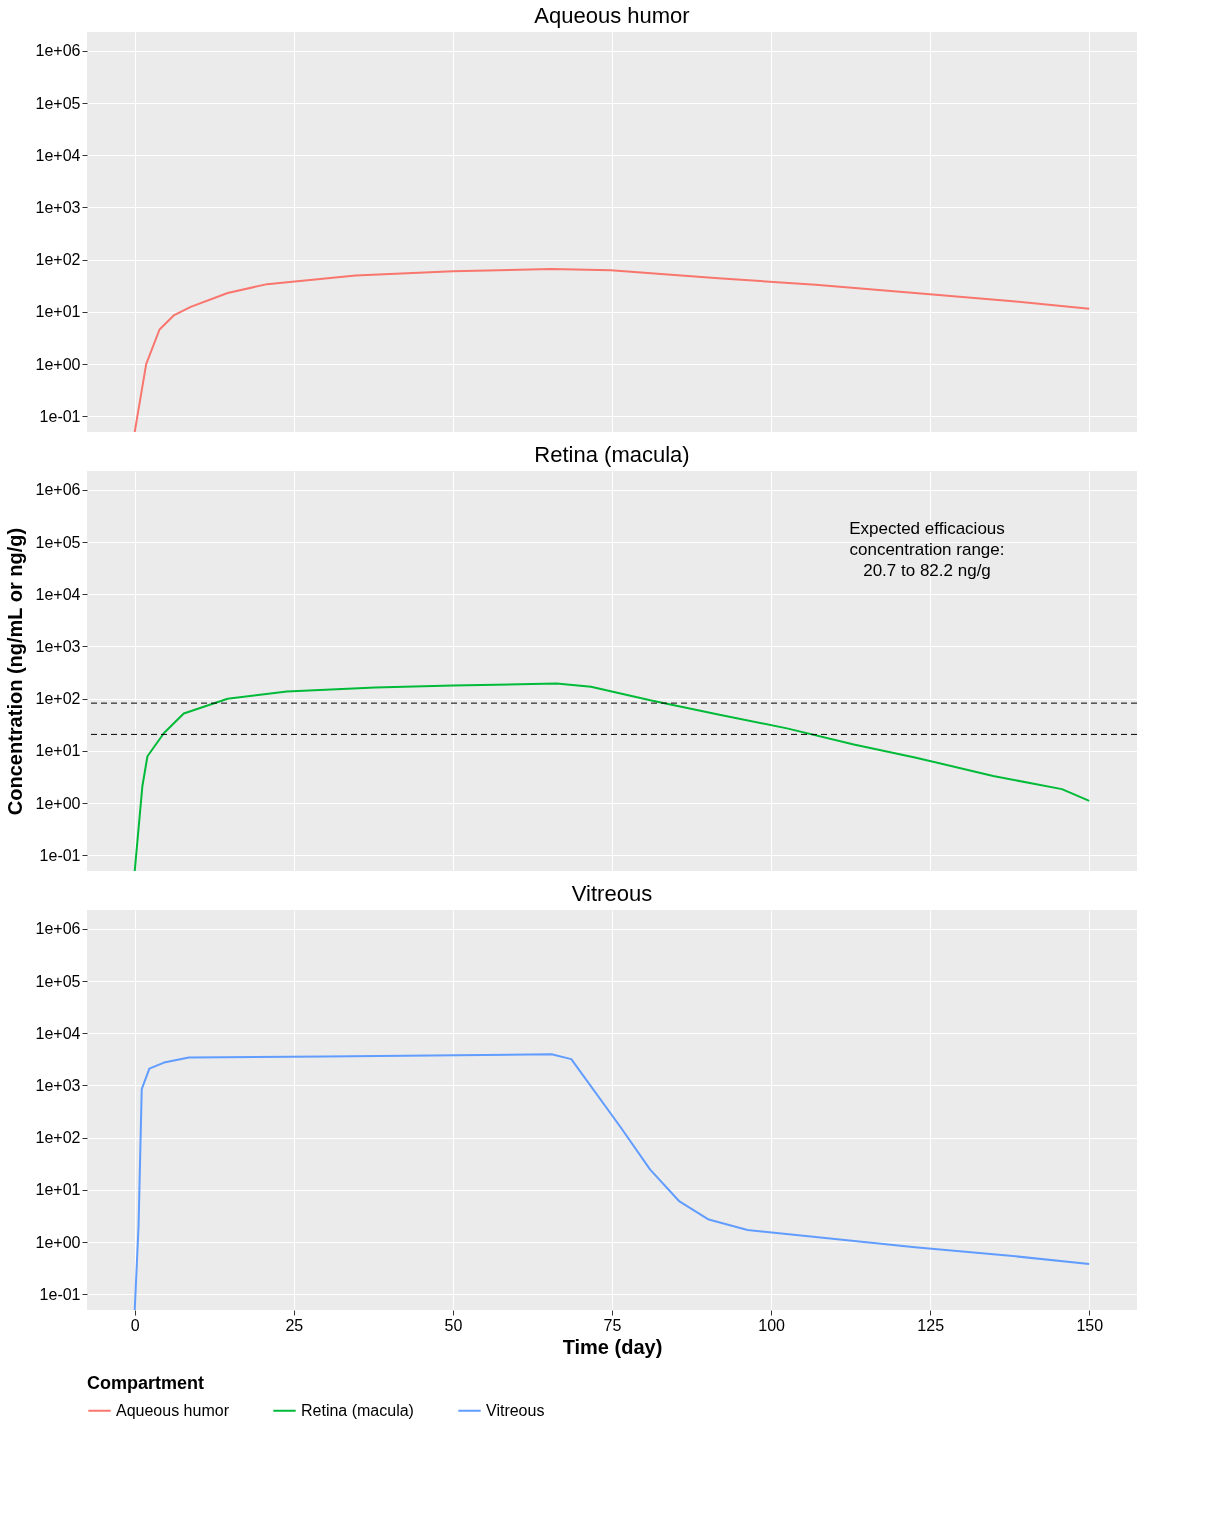 The image size is (1214, 1533). What do you see at coordinates (135, 1325) in the screenshot?
I see `x-tick-label: 0` at bounding box center [135, 1325].